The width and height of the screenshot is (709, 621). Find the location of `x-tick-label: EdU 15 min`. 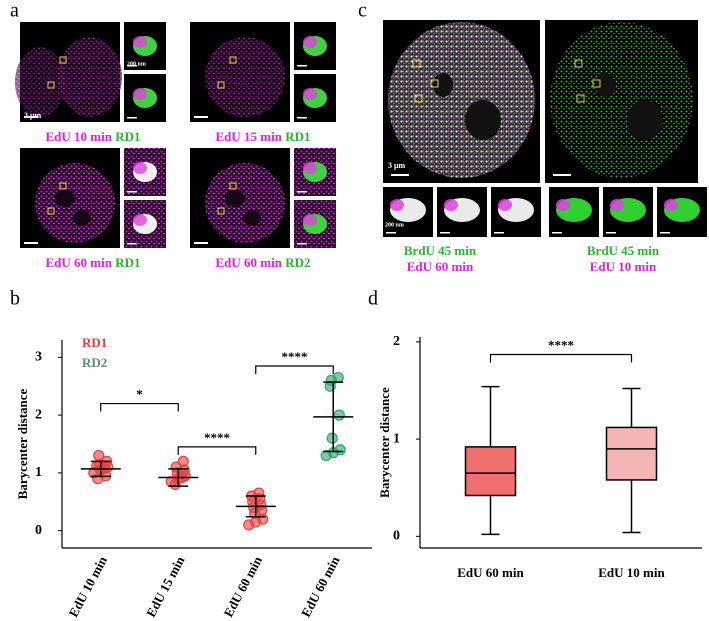

x-tick-label: EdU 15 min is located at coordinates (165, 586).